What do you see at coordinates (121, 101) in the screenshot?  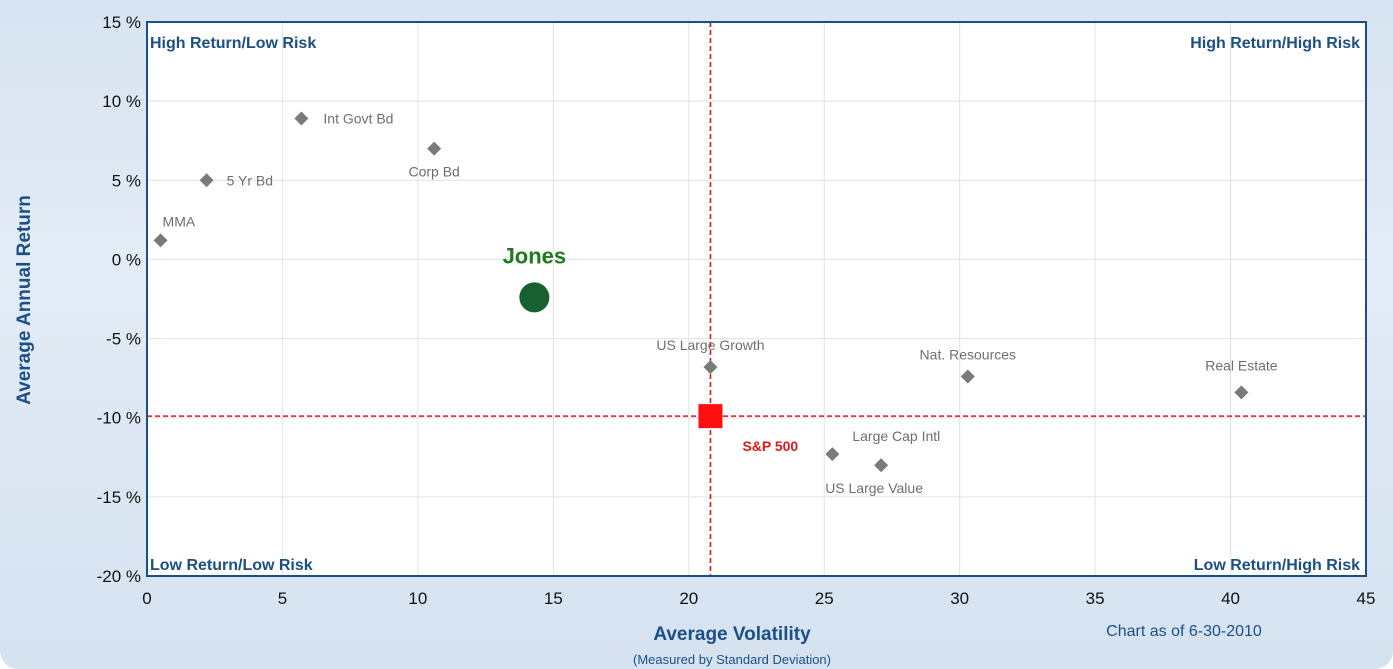 I see `y-tick-label: 10 %` at bounding box center [121, 101].